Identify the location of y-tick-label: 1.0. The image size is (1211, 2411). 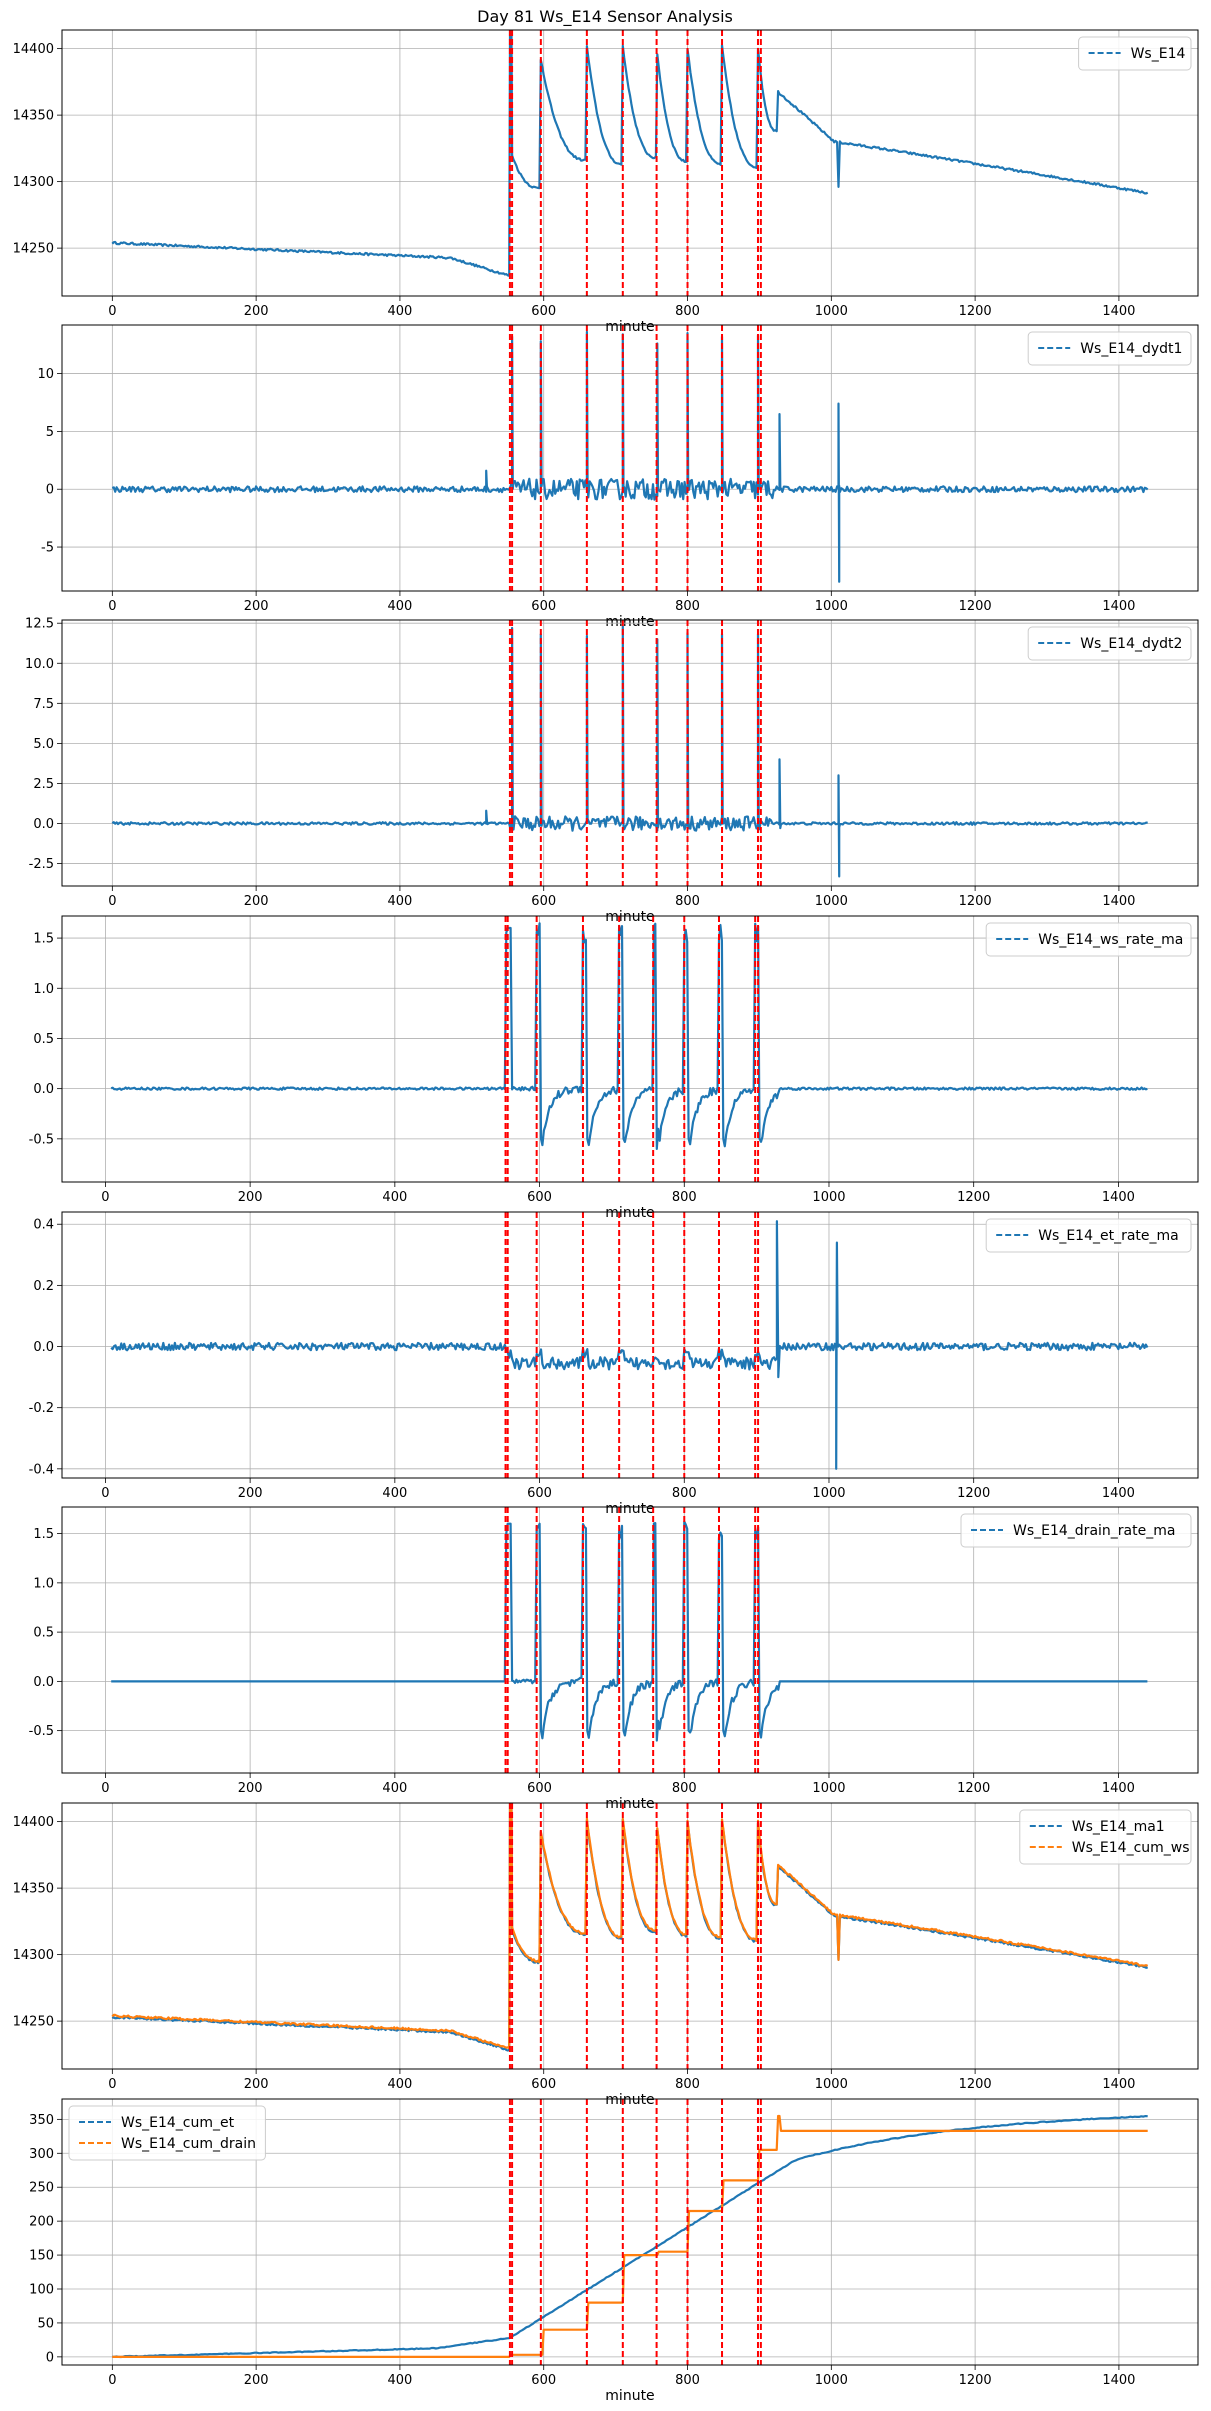
(43, 1583).